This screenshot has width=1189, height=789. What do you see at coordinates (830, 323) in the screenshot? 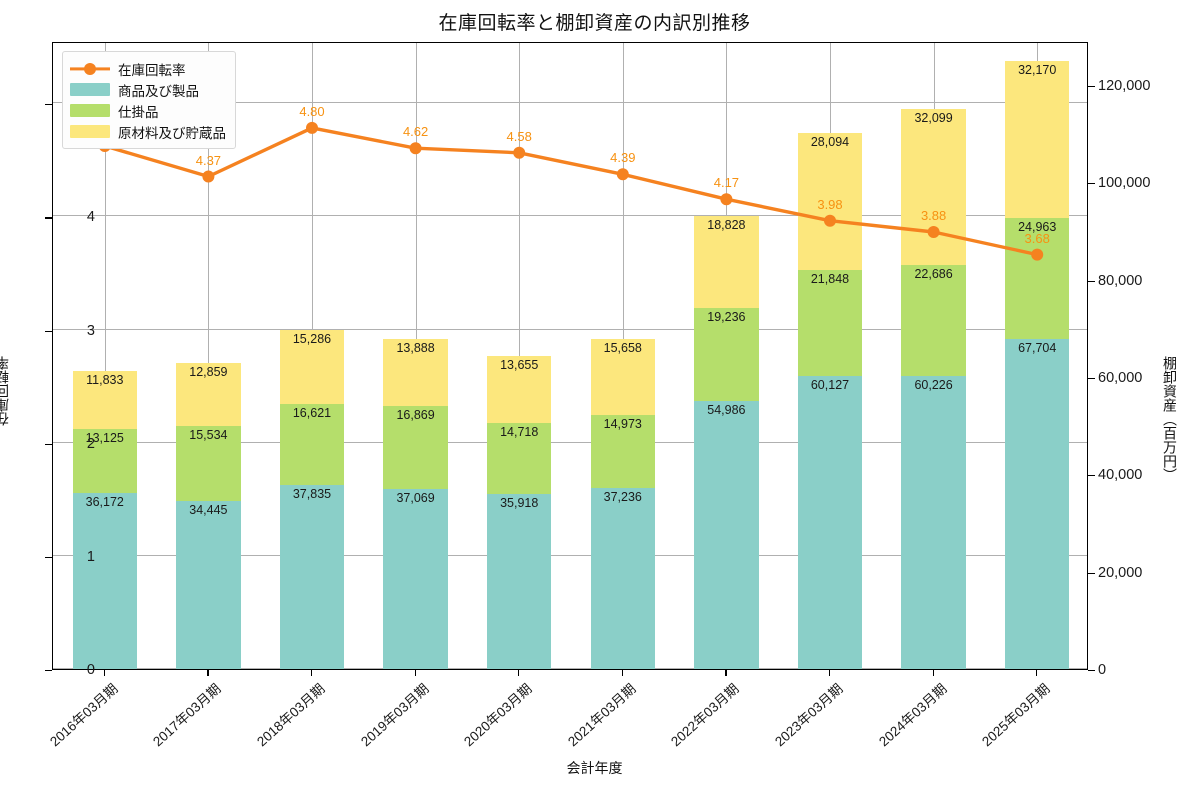
I see `bar-segment-wip: 21,848` at bounding box center [830, 323].